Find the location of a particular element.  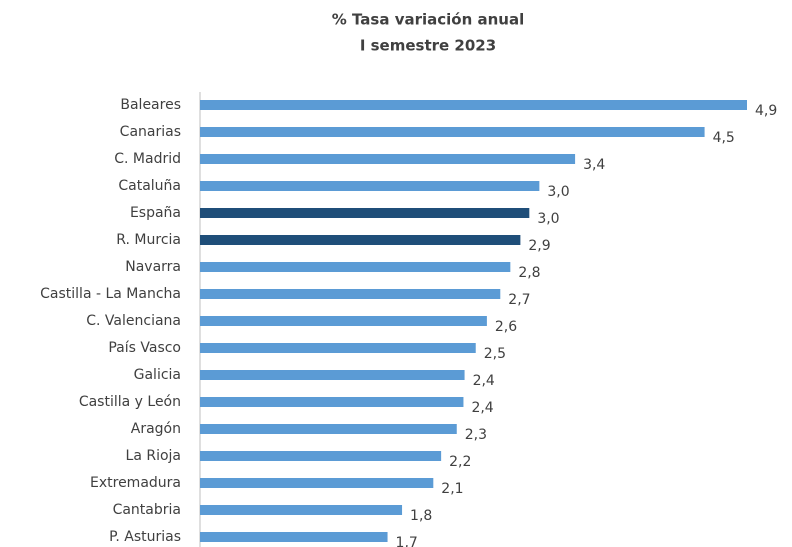

category-label: Navarra is located at coordinates (153, 267).